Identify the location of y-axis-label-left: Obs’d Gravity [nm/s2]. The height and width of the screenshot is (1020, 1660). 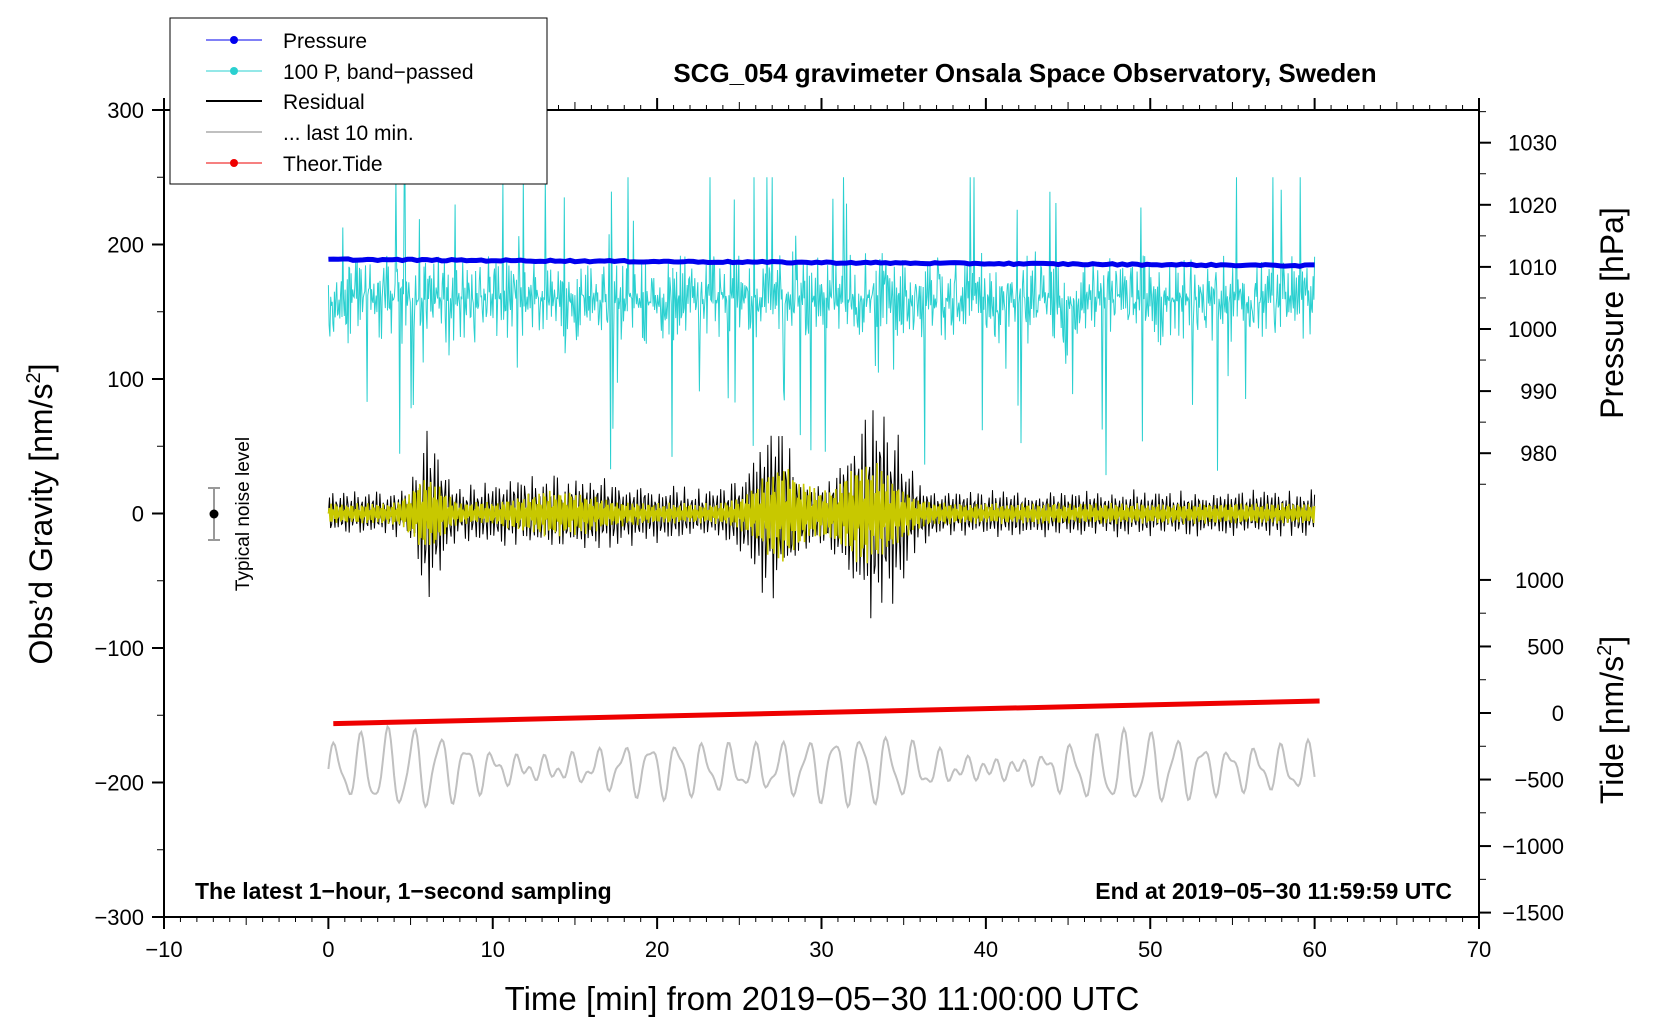
(41, 514).